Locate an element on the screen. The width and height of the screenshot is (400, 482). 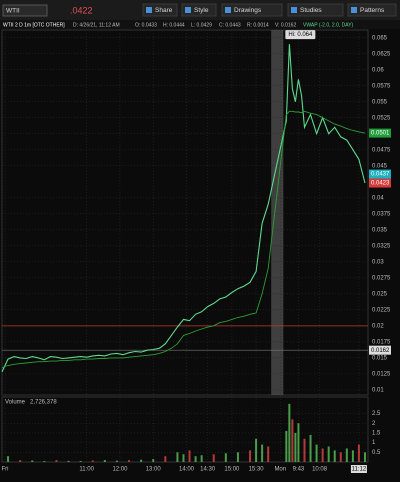
y-tick-label: 0.065 is located at coordinates (380, 38).